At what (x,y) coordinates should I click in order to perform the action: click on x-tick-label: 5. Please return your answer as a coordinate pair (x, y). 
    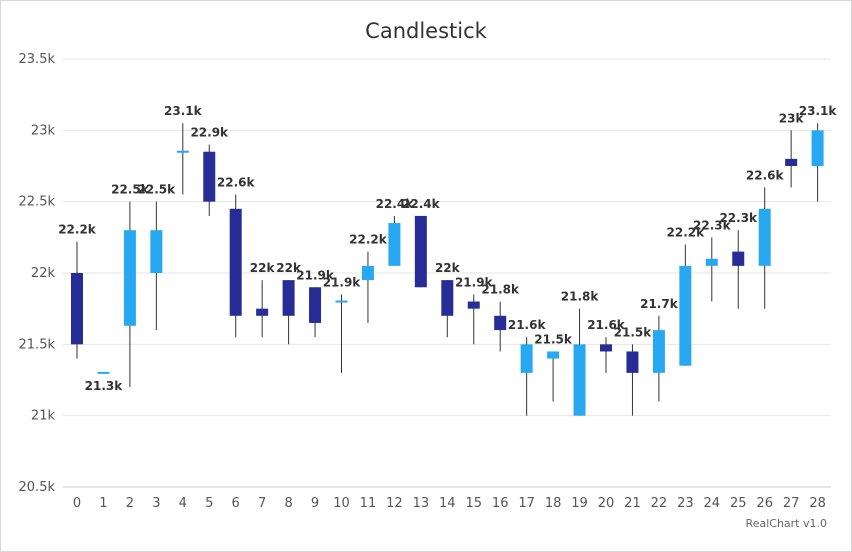
    Looking at the image, I should click on (209, 503).